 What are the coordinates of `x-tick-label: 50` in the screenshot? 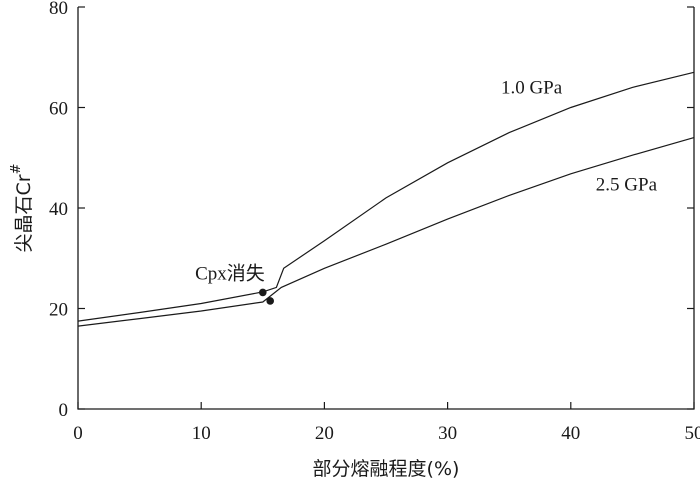 It's located at (692, 433).